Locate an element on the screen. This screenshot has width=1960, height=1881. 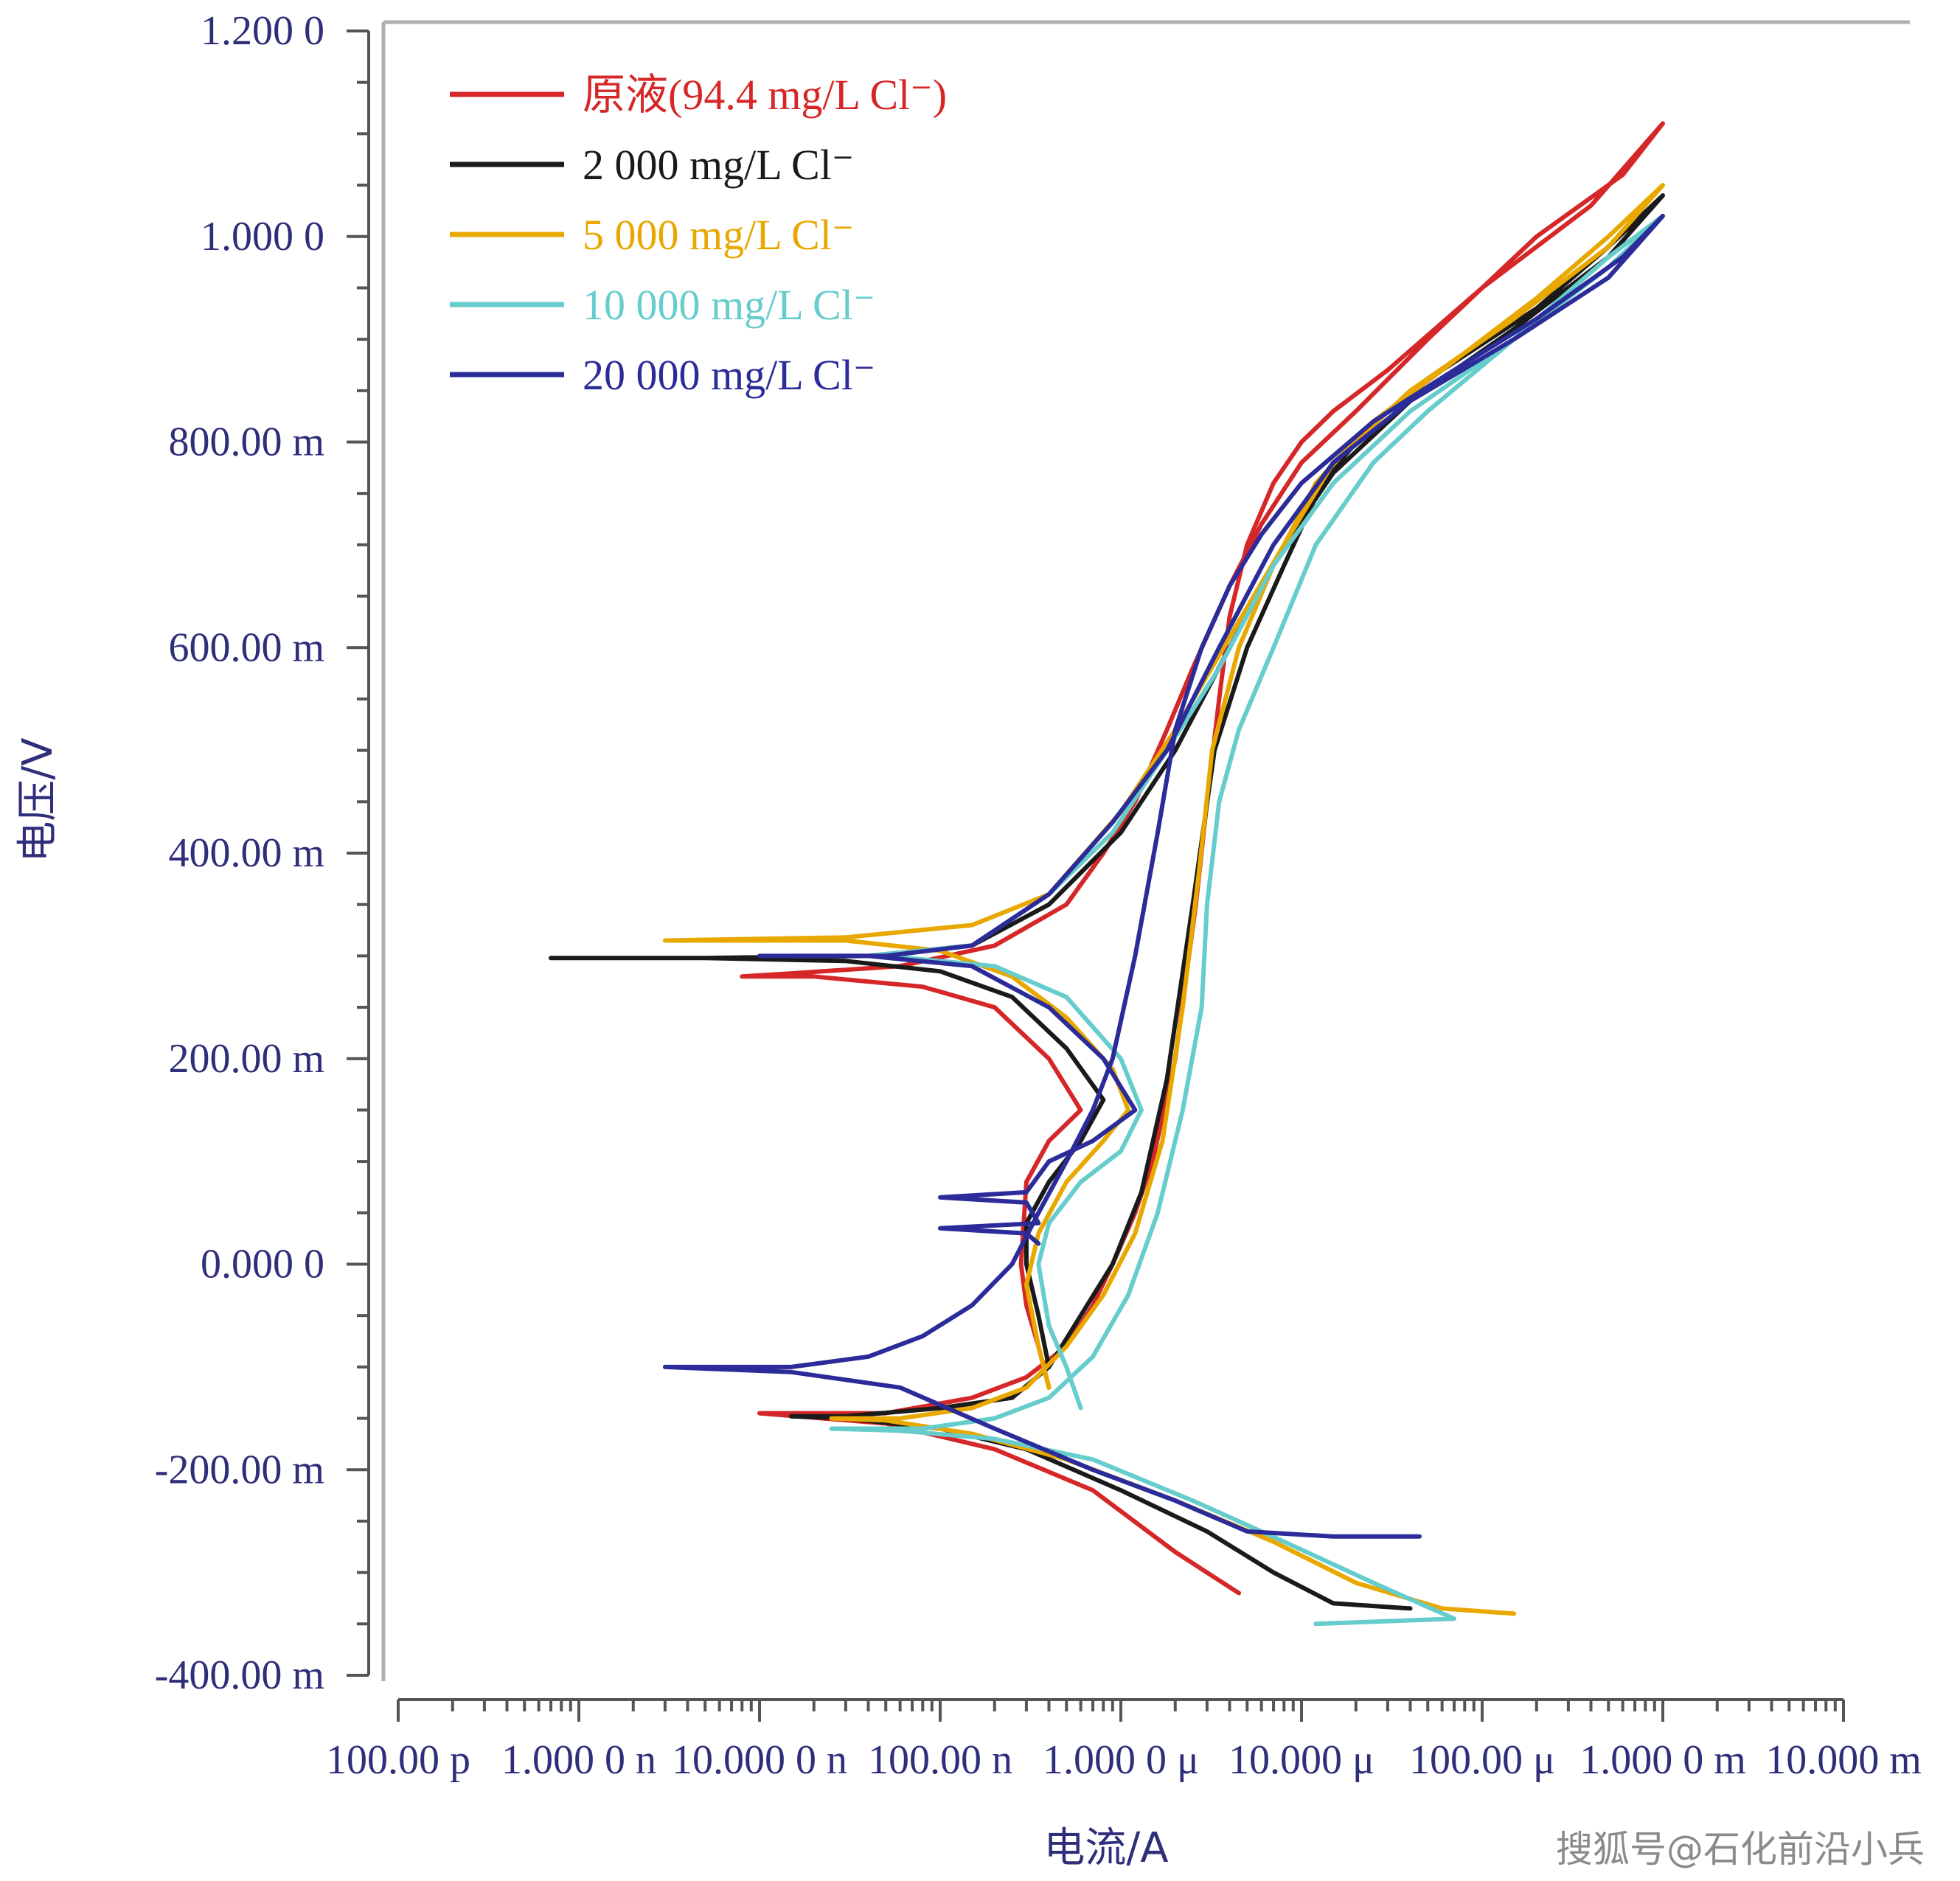
x-tick-label: 100.00 μ is located at coordinates (1482, 1760).